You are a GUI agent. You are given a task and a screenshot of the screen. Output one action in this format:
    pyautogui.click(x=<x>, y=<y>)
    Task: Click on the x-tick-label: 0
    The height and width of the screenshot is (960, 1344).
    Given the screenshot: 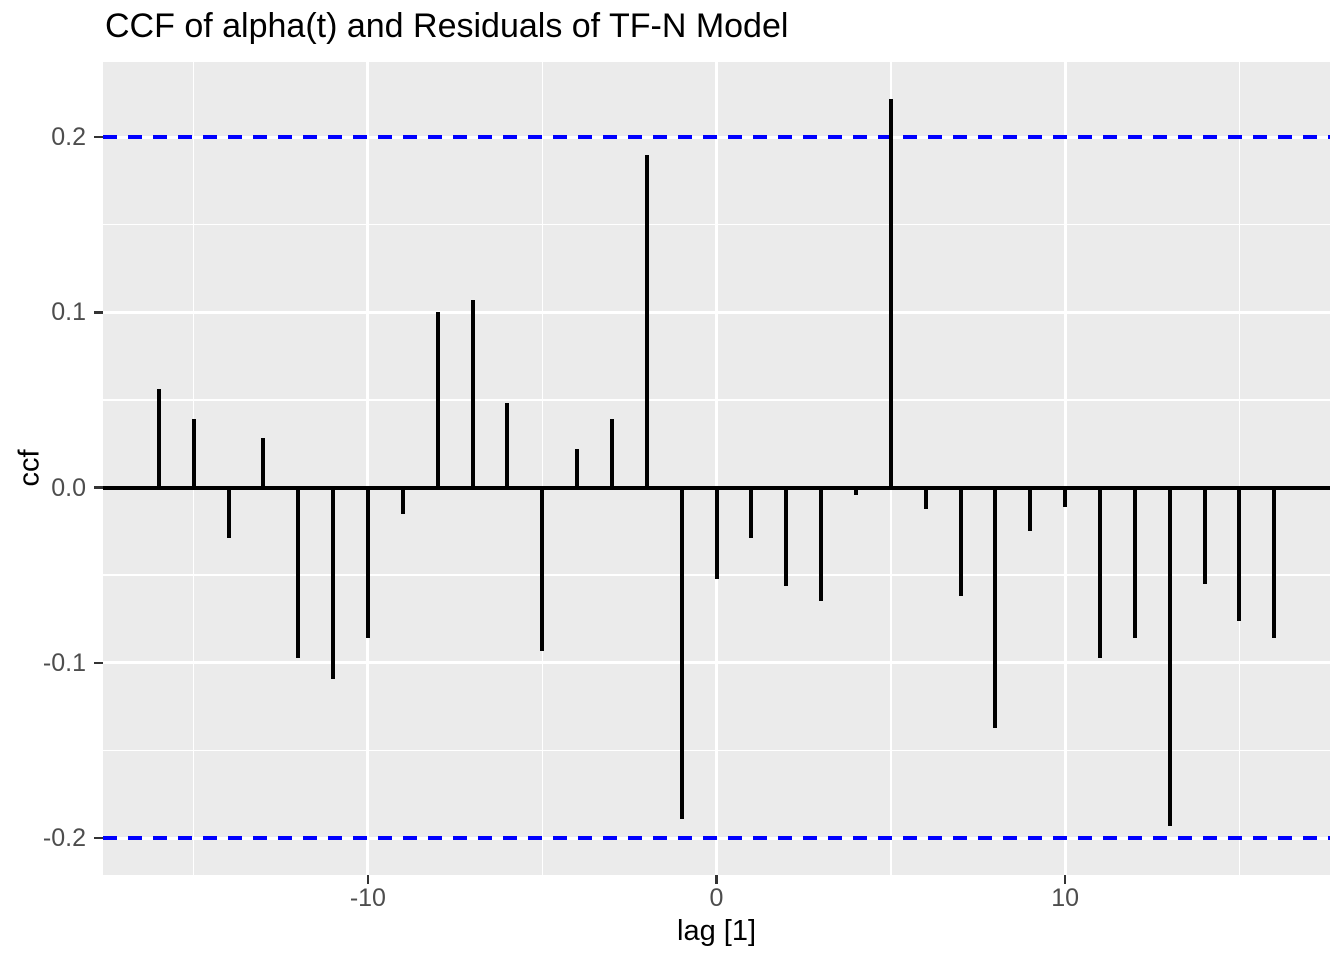 What is the action you would take?
    pyautogui.click(x=716, y=898)
    